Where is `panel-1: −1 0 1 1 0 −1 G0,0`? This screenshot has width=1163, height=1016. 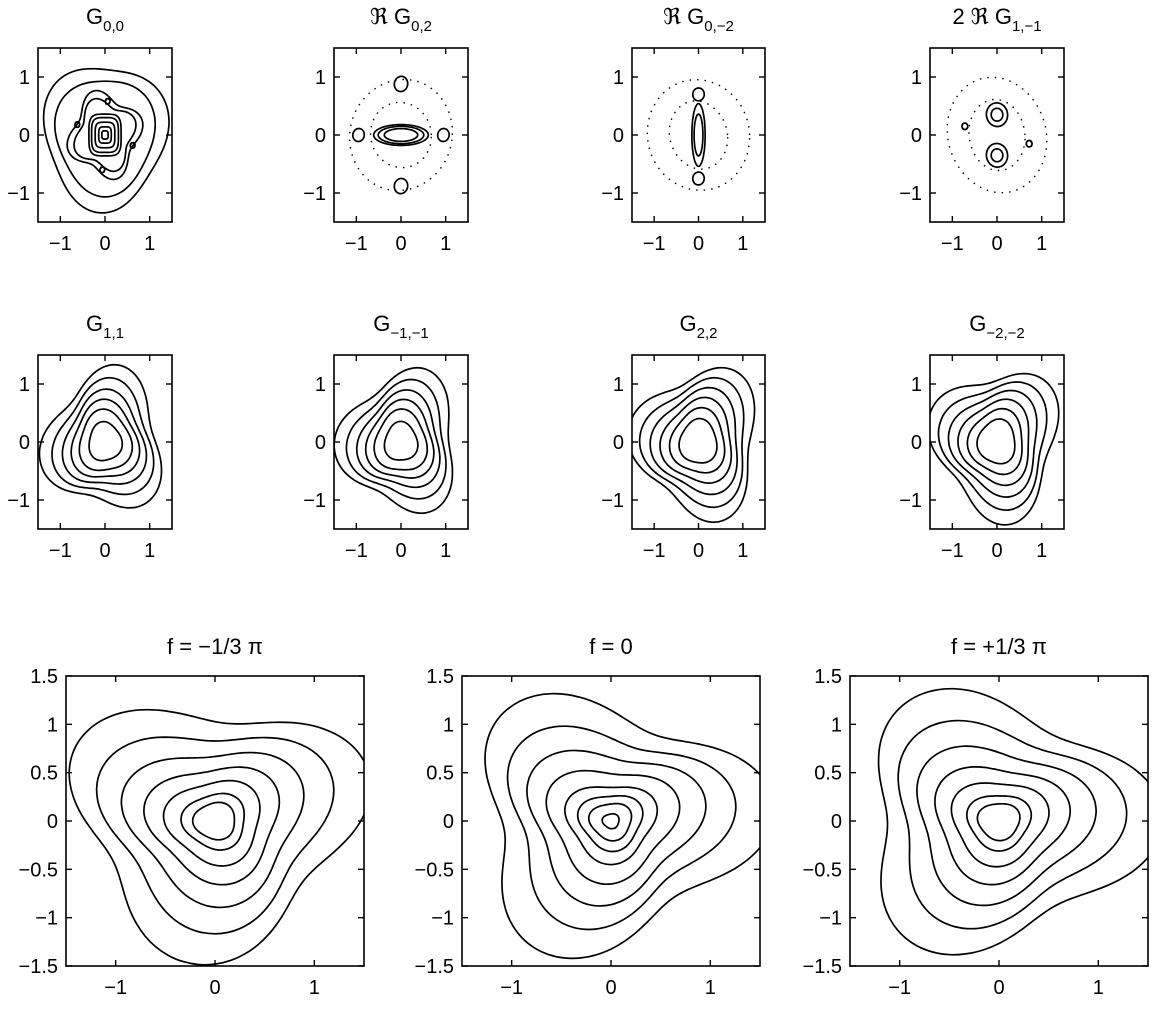 panel-1: −1 0 1 1 0 −1 G0,0 is located at coordinates (90, 129).